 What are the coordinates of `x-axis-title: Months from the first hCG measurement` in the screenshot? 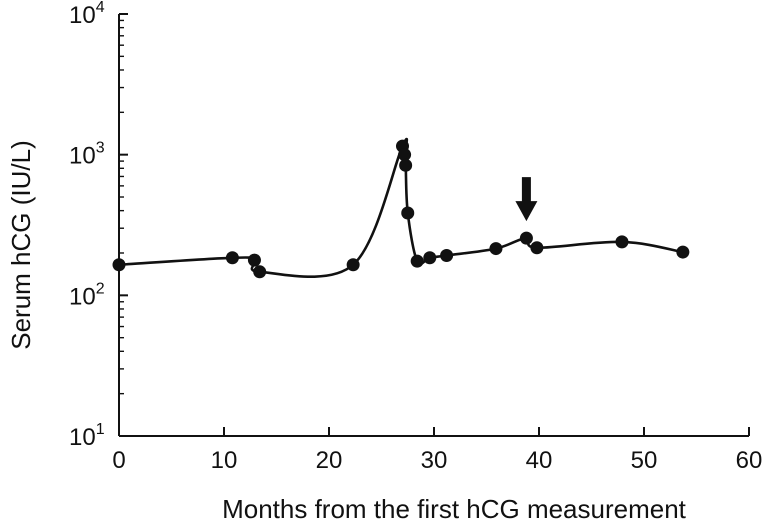 It's located at (454, 509).